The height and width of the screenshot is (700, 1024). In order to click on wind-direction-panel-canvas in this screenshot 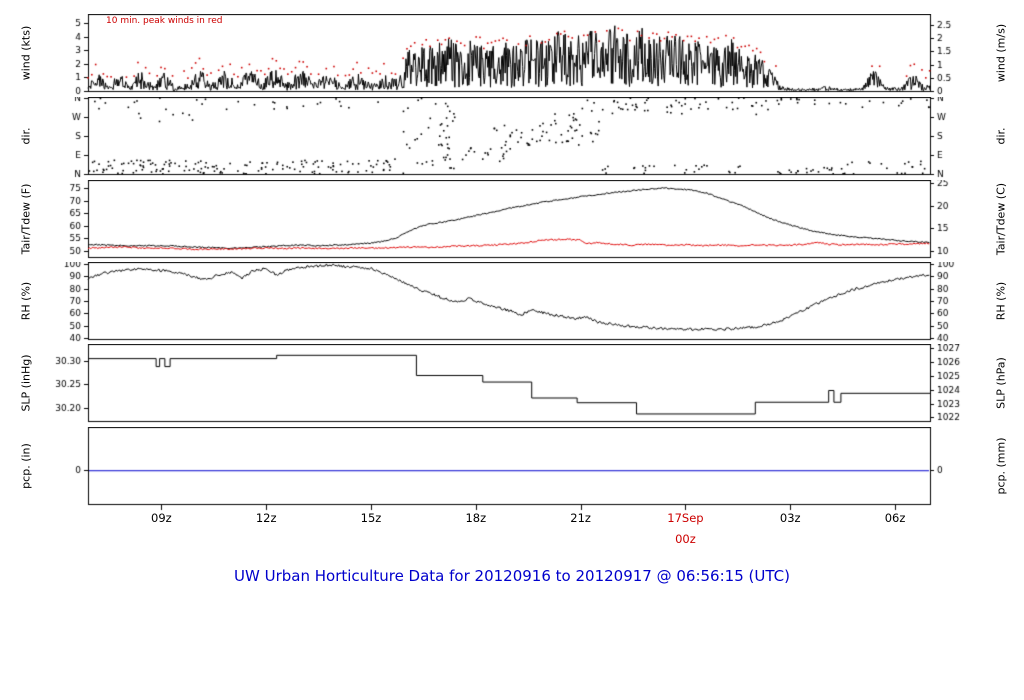, I will do `click(512, 143)`.